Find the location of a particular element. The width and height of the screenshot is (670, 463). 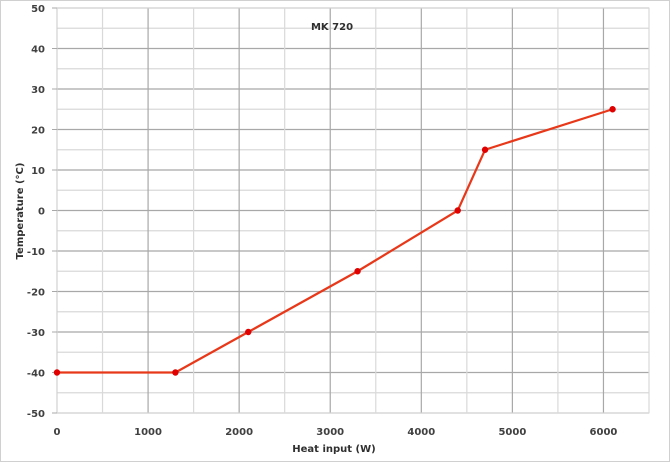

x-tick-label: 6000 is located at coordinates (604, 432).